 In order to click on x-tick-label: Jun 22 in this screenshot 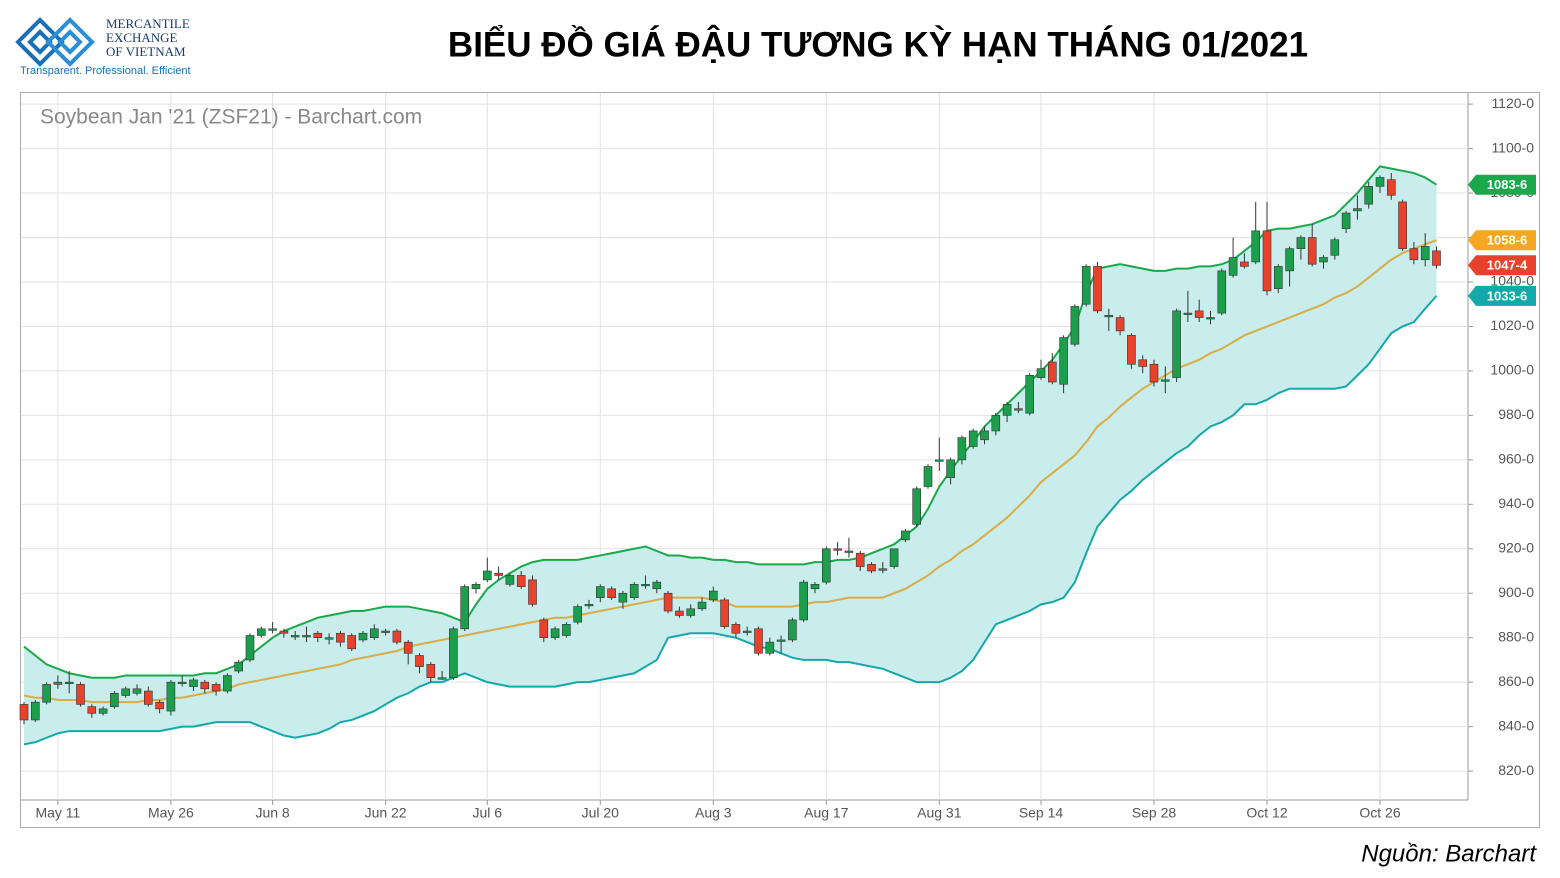, I will do `click(386, 813)`.